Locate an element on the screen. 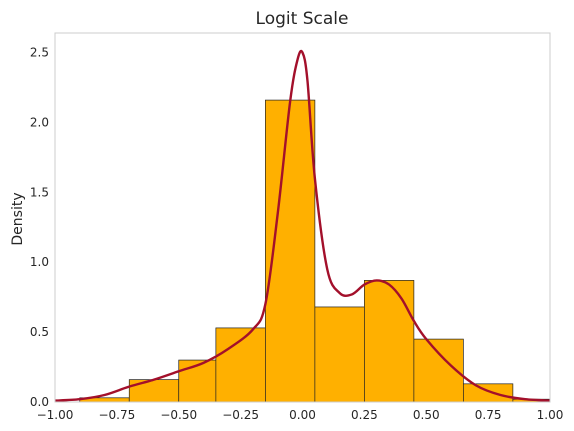 The height and width of the screenshot is (431, 574). x-axis-ticks: −1.00 −0.75 −0.50 −0.25 0.00 0.25 0.50 0.75 1.00 is located at coordinates (300, 415).